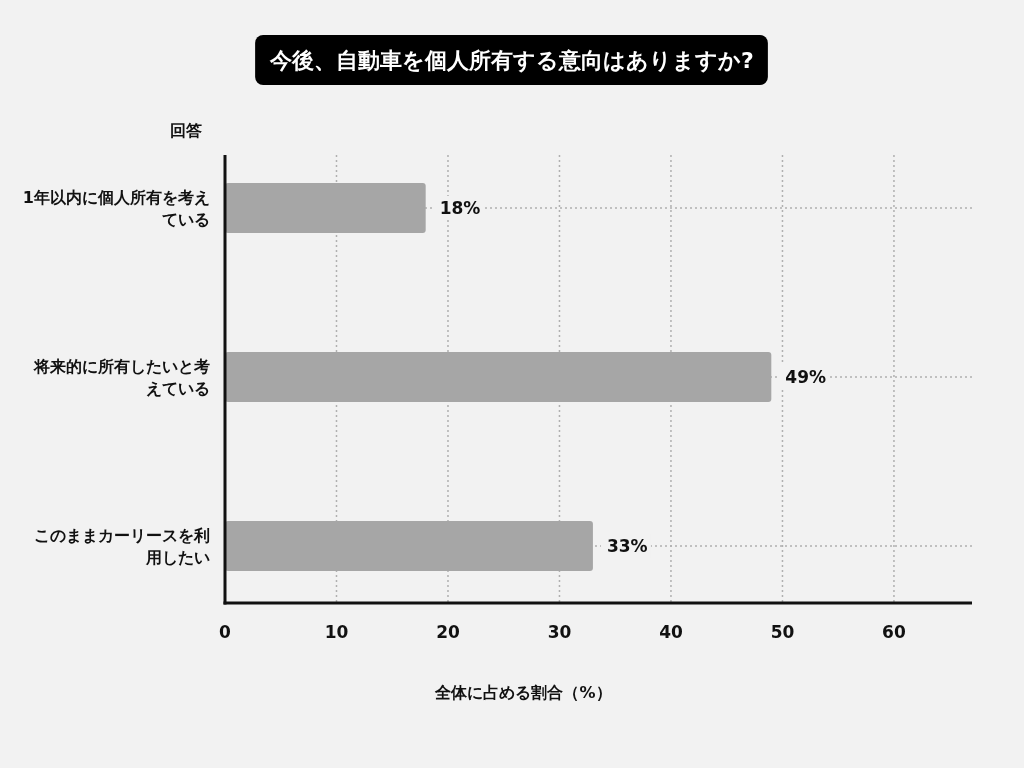 This screenshot has height=768, width=1024. Describe the element at coordinates (806, 377) in the screenshot. I see `data-label: 49%` at that location.